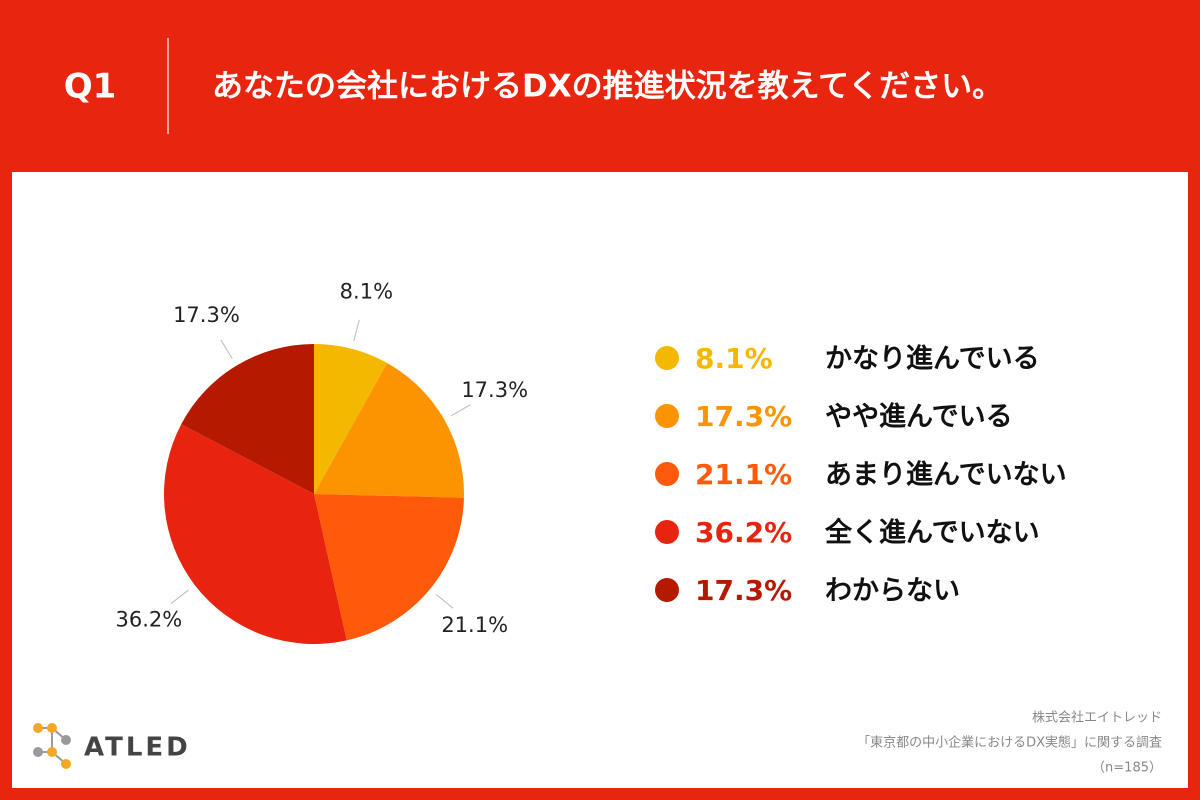  I want to click on logo: ATLED, so click(112, 746).